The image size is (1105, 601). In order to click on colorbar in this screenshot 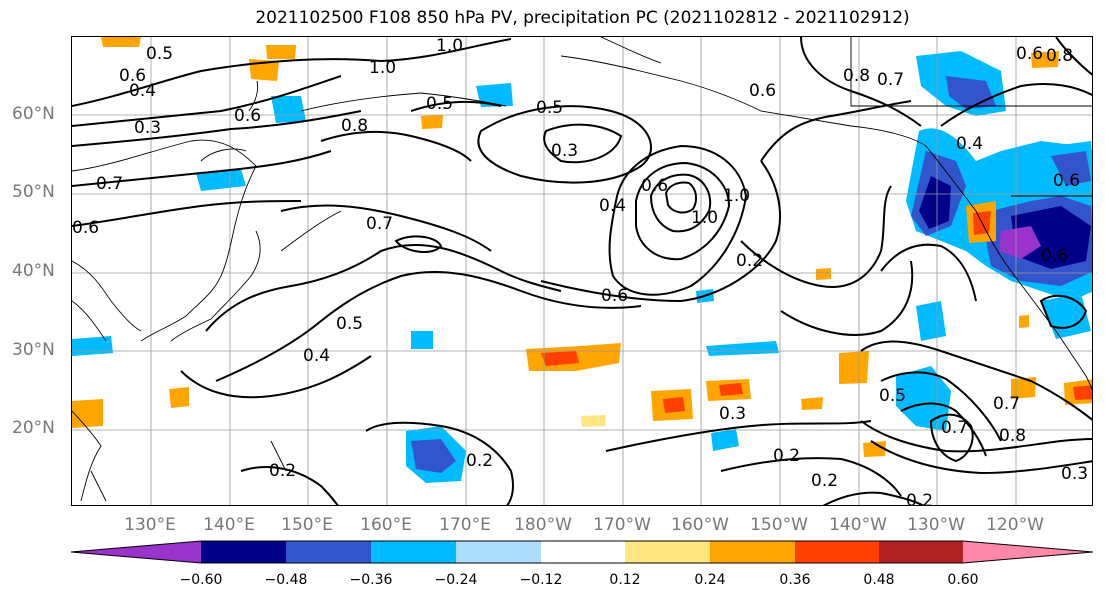, I will do `click(582, 552)`.